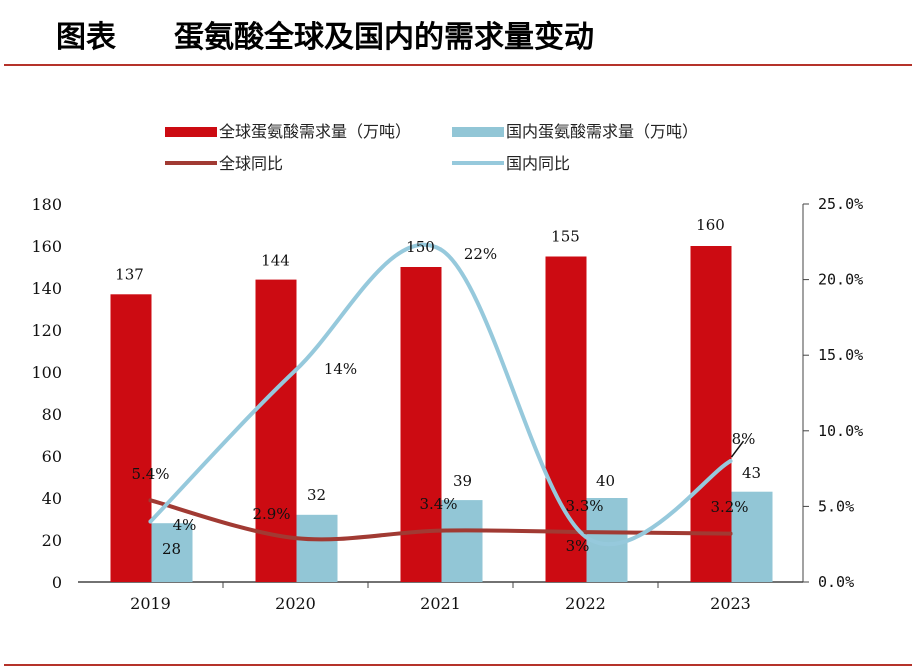 This screenshot has height=670, width=916. Describe the element at coordinates (52, 540) in the screenshot. I see `left-tick-label: 20` at that location.